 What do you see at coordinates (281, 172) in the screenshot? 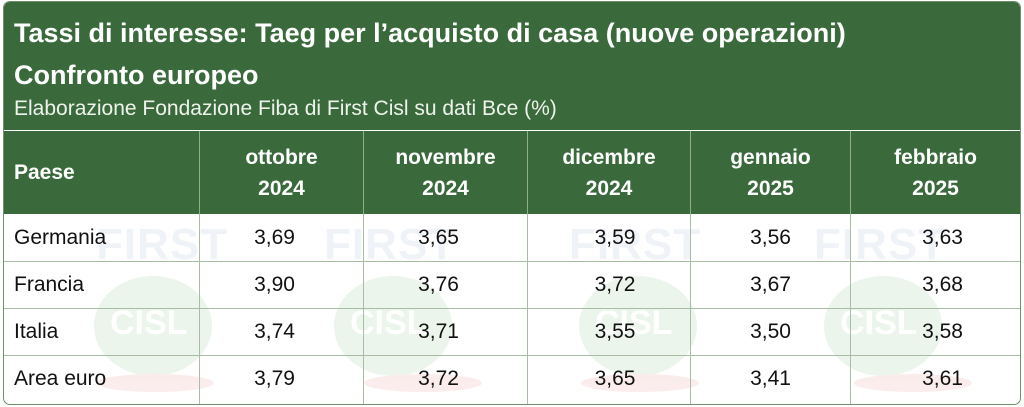
I see `column-header-ottobre-2024: ottobre 2024` at bounding box center [281, 172].